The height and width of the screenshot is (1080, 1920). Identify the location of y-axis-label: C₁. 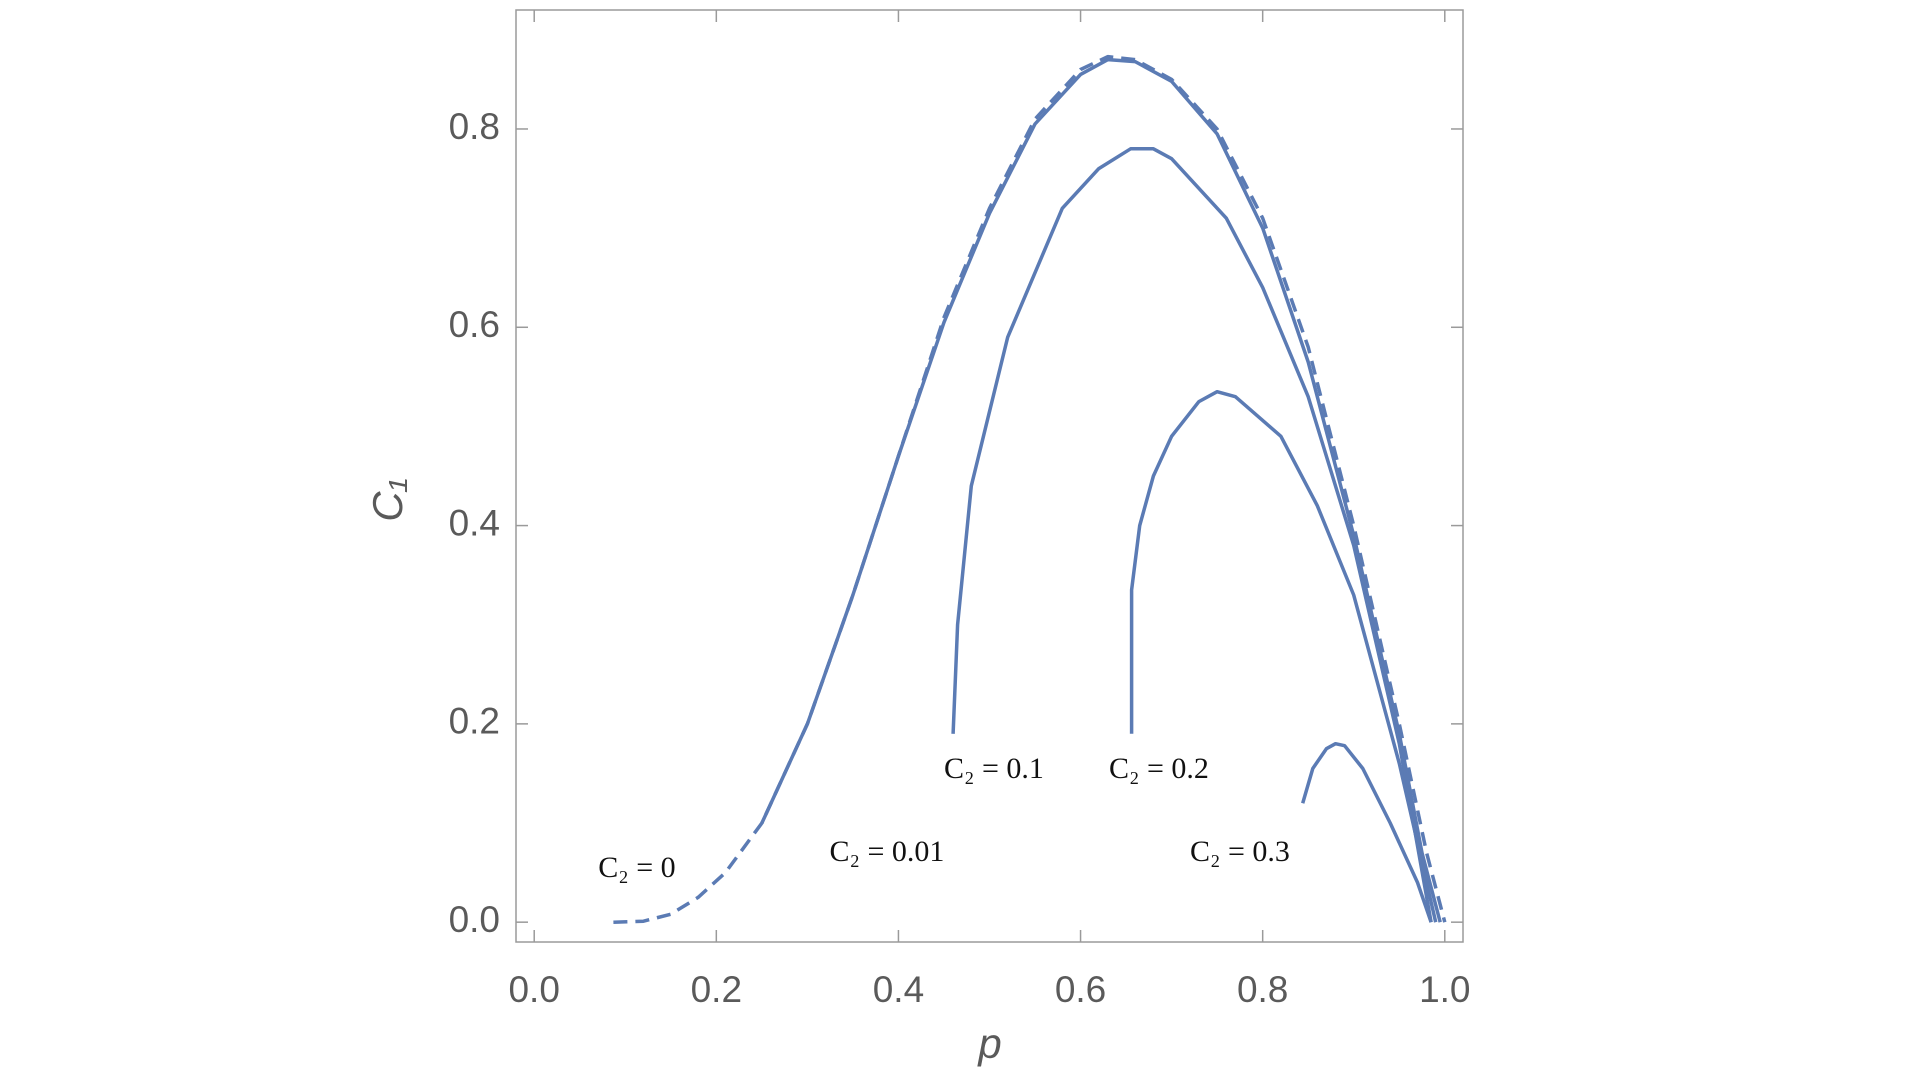
(387, 500).